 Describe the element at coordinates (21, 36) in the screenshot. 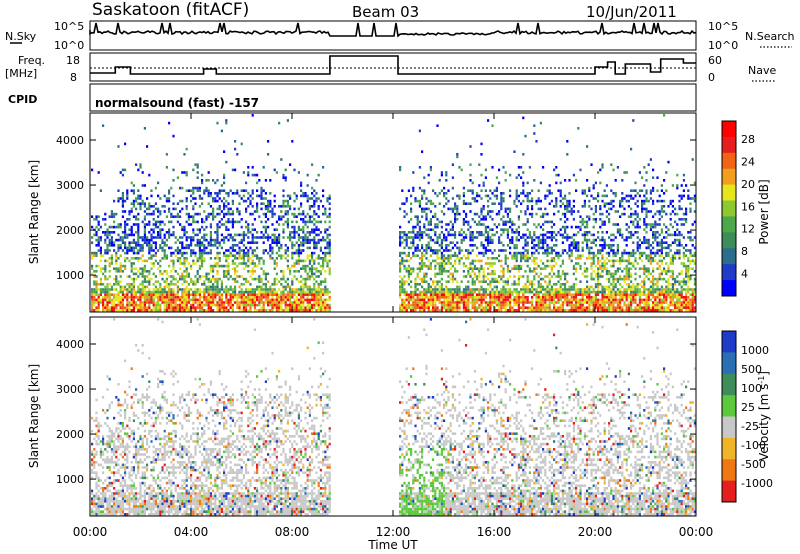

I see `nsky-label: N.Sky` at that location.